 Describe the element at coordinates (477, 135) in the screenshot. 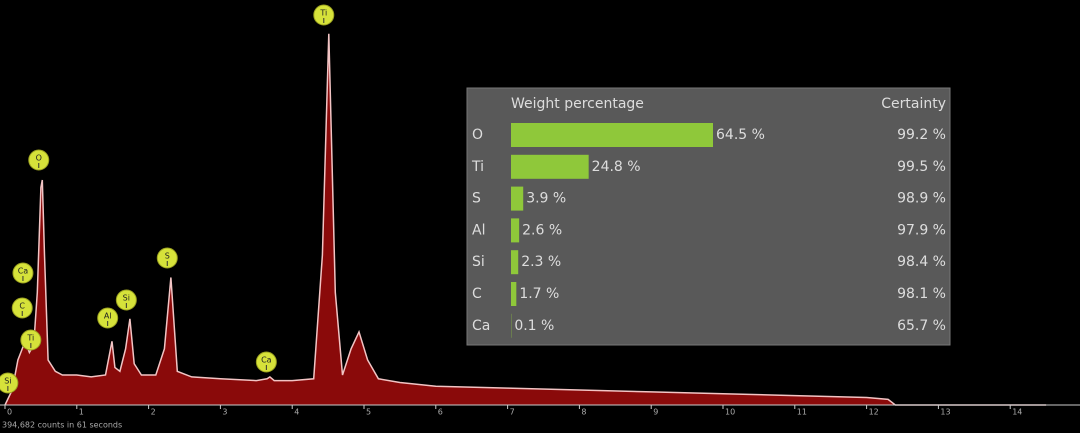

I see `element-label: O` at that location.